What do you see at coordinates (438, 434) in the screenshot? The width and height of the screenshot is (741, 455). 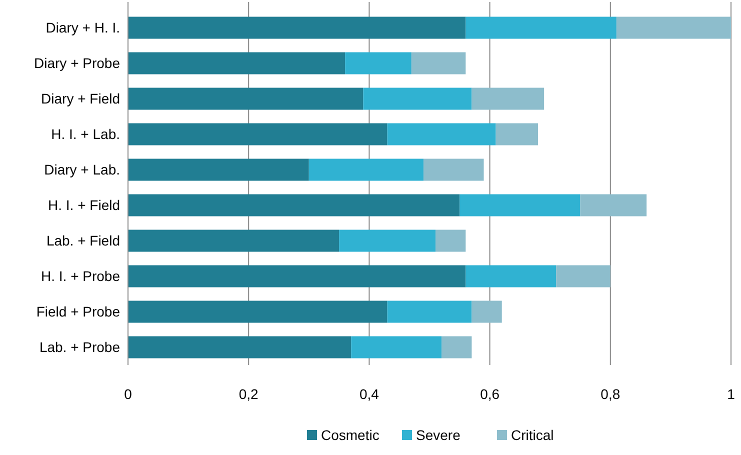 I see `legend-label: Severe` at bounding box center [438, 434].